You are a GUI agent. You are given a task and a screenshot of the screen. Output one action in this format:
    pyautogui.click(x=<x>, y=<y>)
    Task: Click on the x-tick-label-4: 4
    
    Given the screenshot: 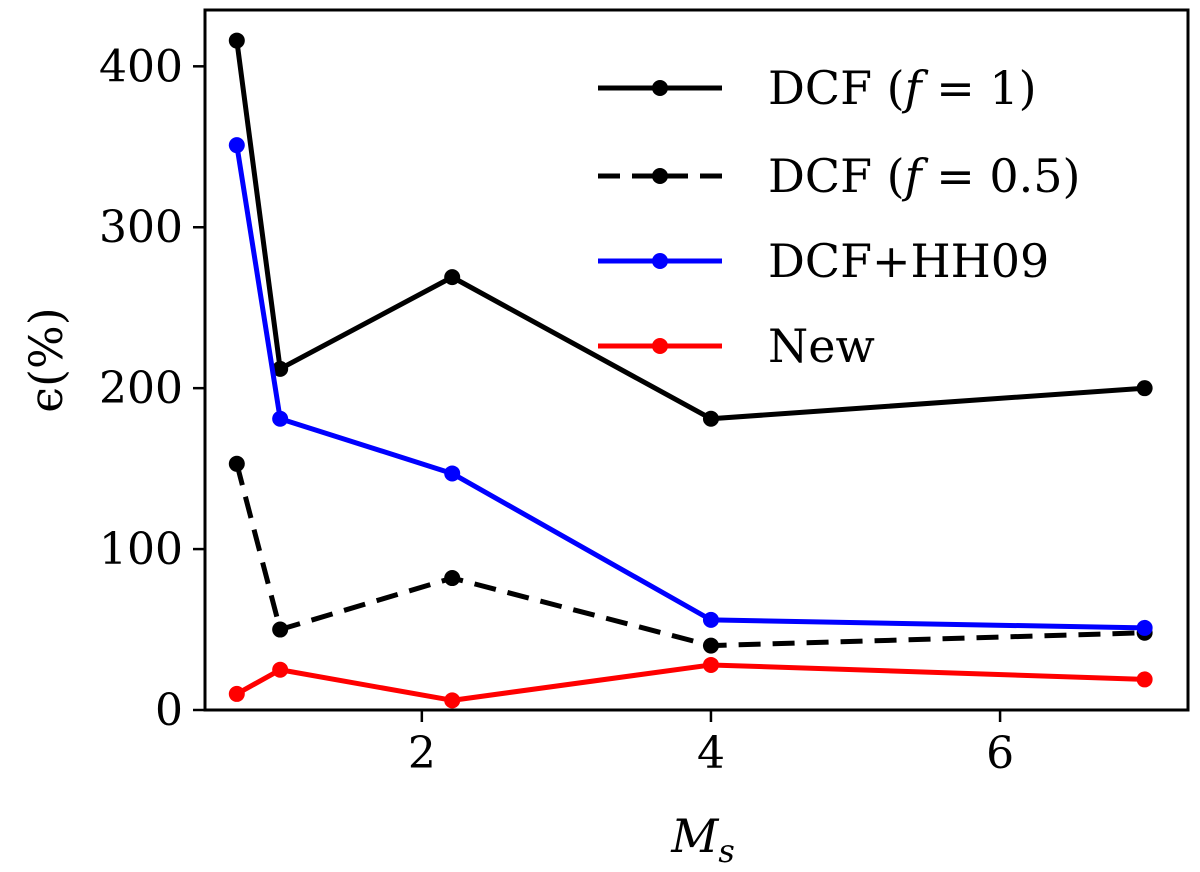 What is the action you would take?
    pyautogui.click(x=711, y=753)
    